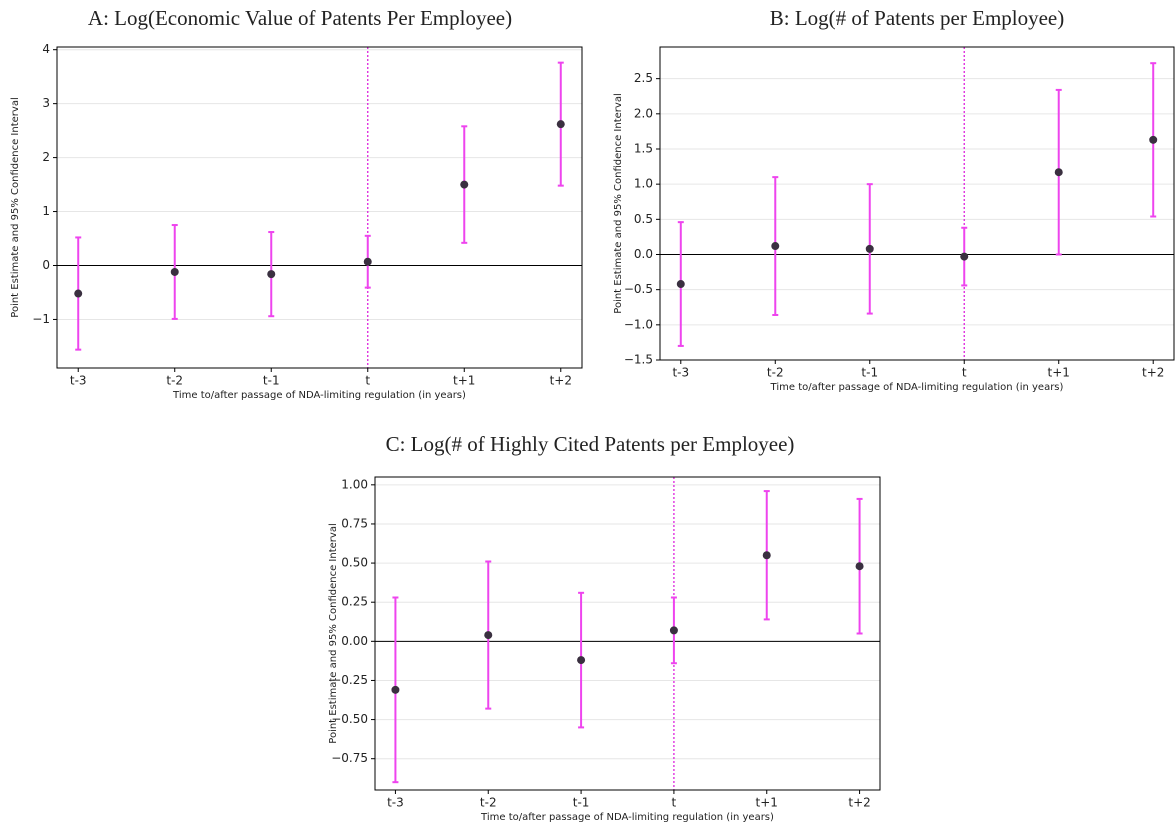 The width and height of the screenshot is (1175, 825). What do you see at coordinates (643, 148) in the screenshot?
I see `y-tick-label: 1.5` at bounding box center [643, 148].